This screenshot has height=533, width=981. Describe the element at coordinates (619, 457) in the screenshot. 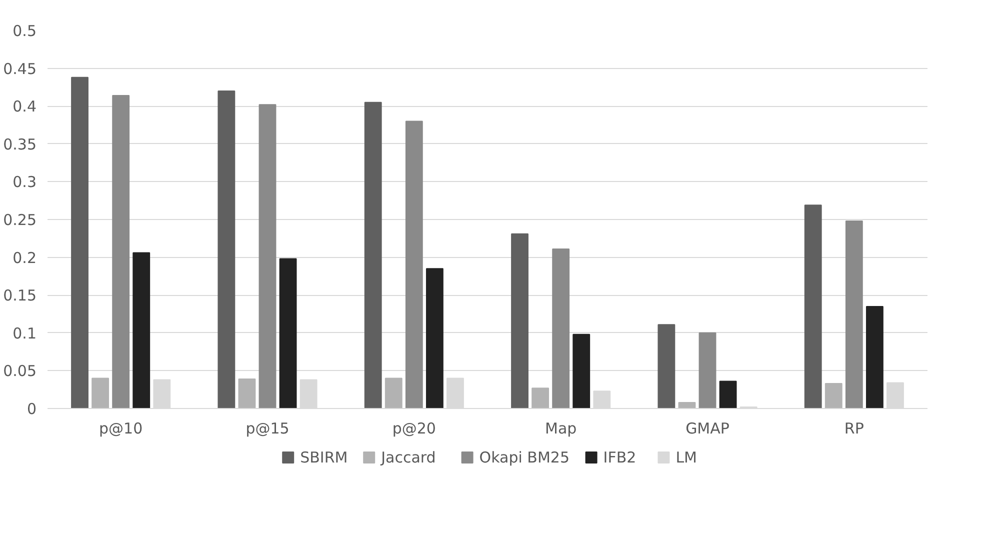

I see `legend-label: IFB2` at that location.